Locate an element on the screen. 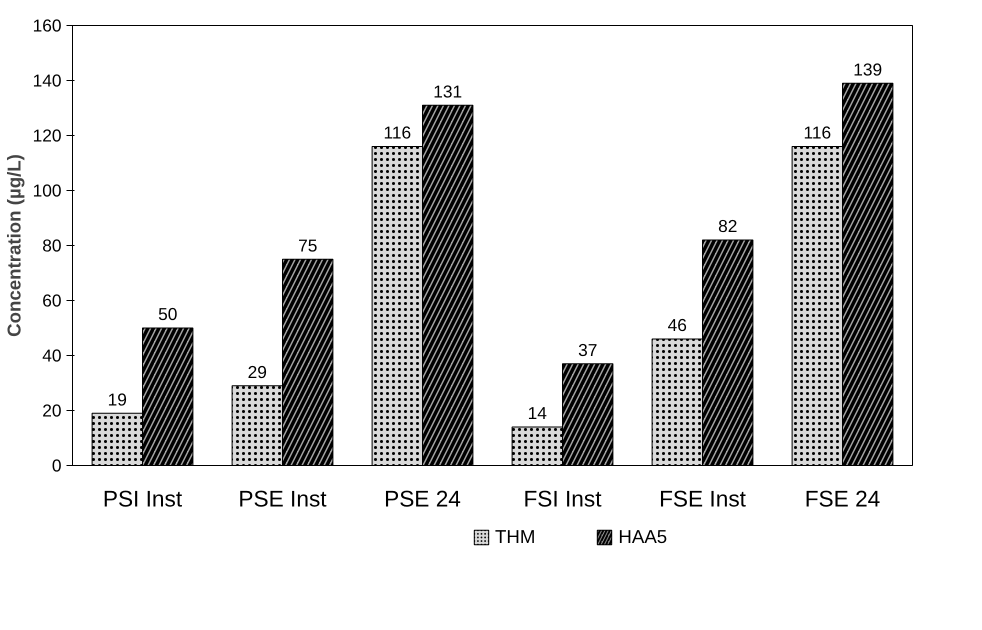 Image resolution: width=982 pixels, height=630 pixels. data-label: 139 is located at coordinates (867, 69).